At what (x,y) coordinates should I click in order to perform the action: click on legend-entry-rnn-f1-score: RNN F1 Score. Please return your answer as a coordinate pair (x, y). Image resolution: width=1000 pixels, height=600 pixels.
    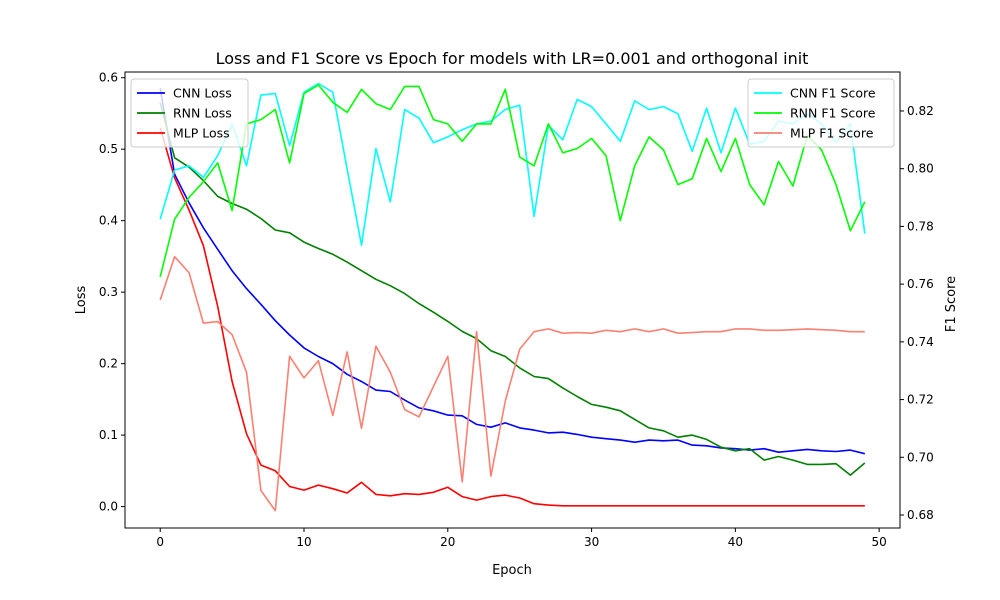
    Looking at the image, I should click on (833, 113).